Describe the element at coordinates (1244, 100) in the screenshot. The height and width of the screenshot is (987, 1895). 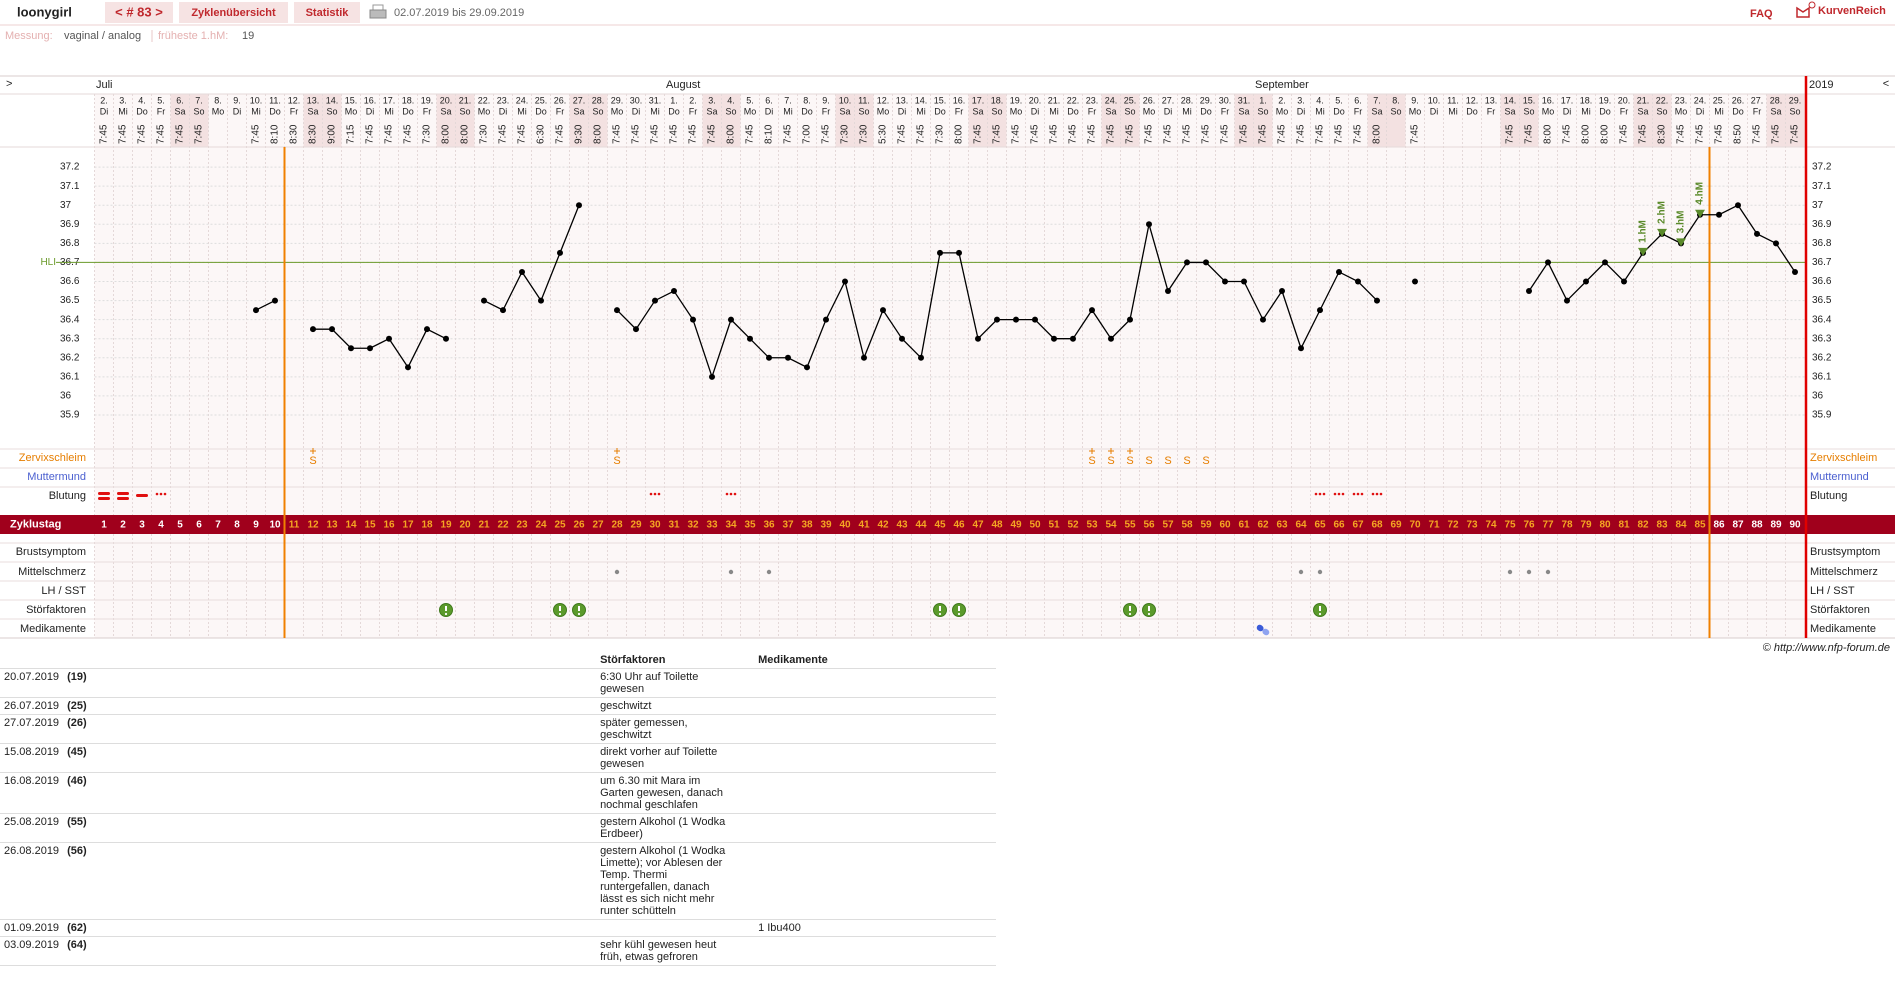
I see `date-label: 31.` at that location.